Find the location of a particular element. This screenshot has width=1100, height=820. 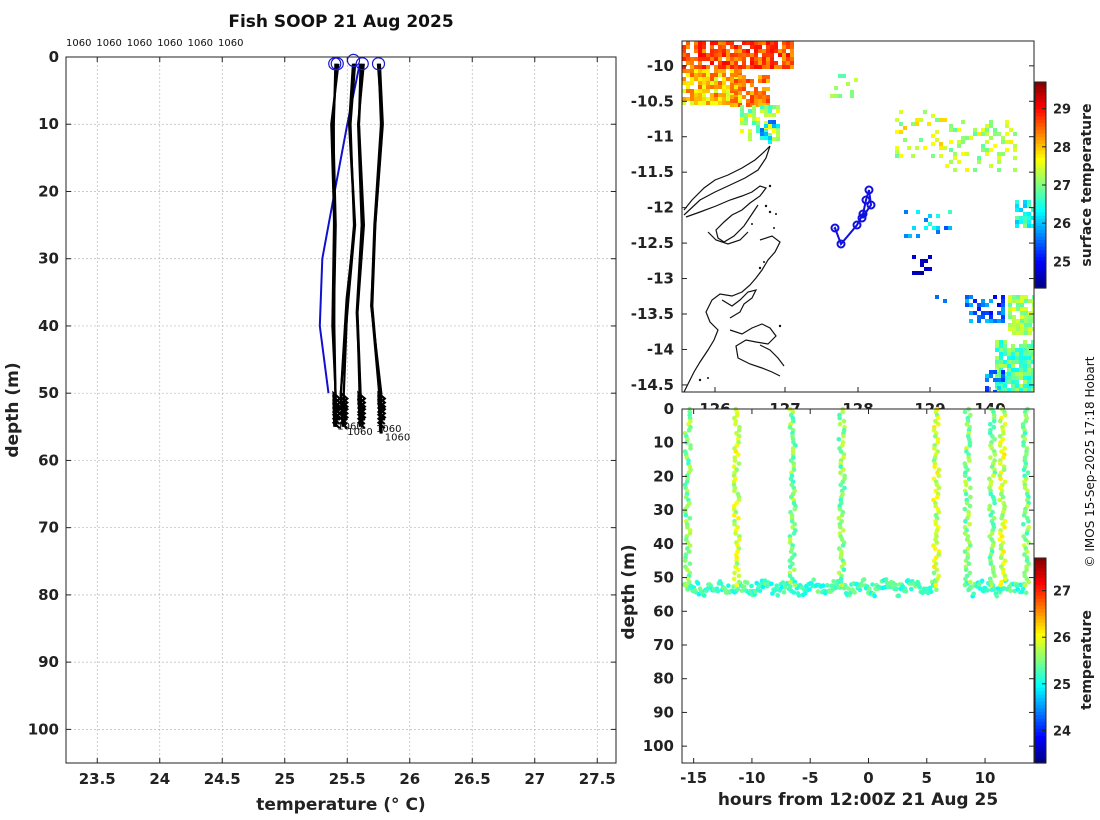

profile-top-labels: 1060 1060 1060 1060 1060 1060 is located at coordinates (154, 43).